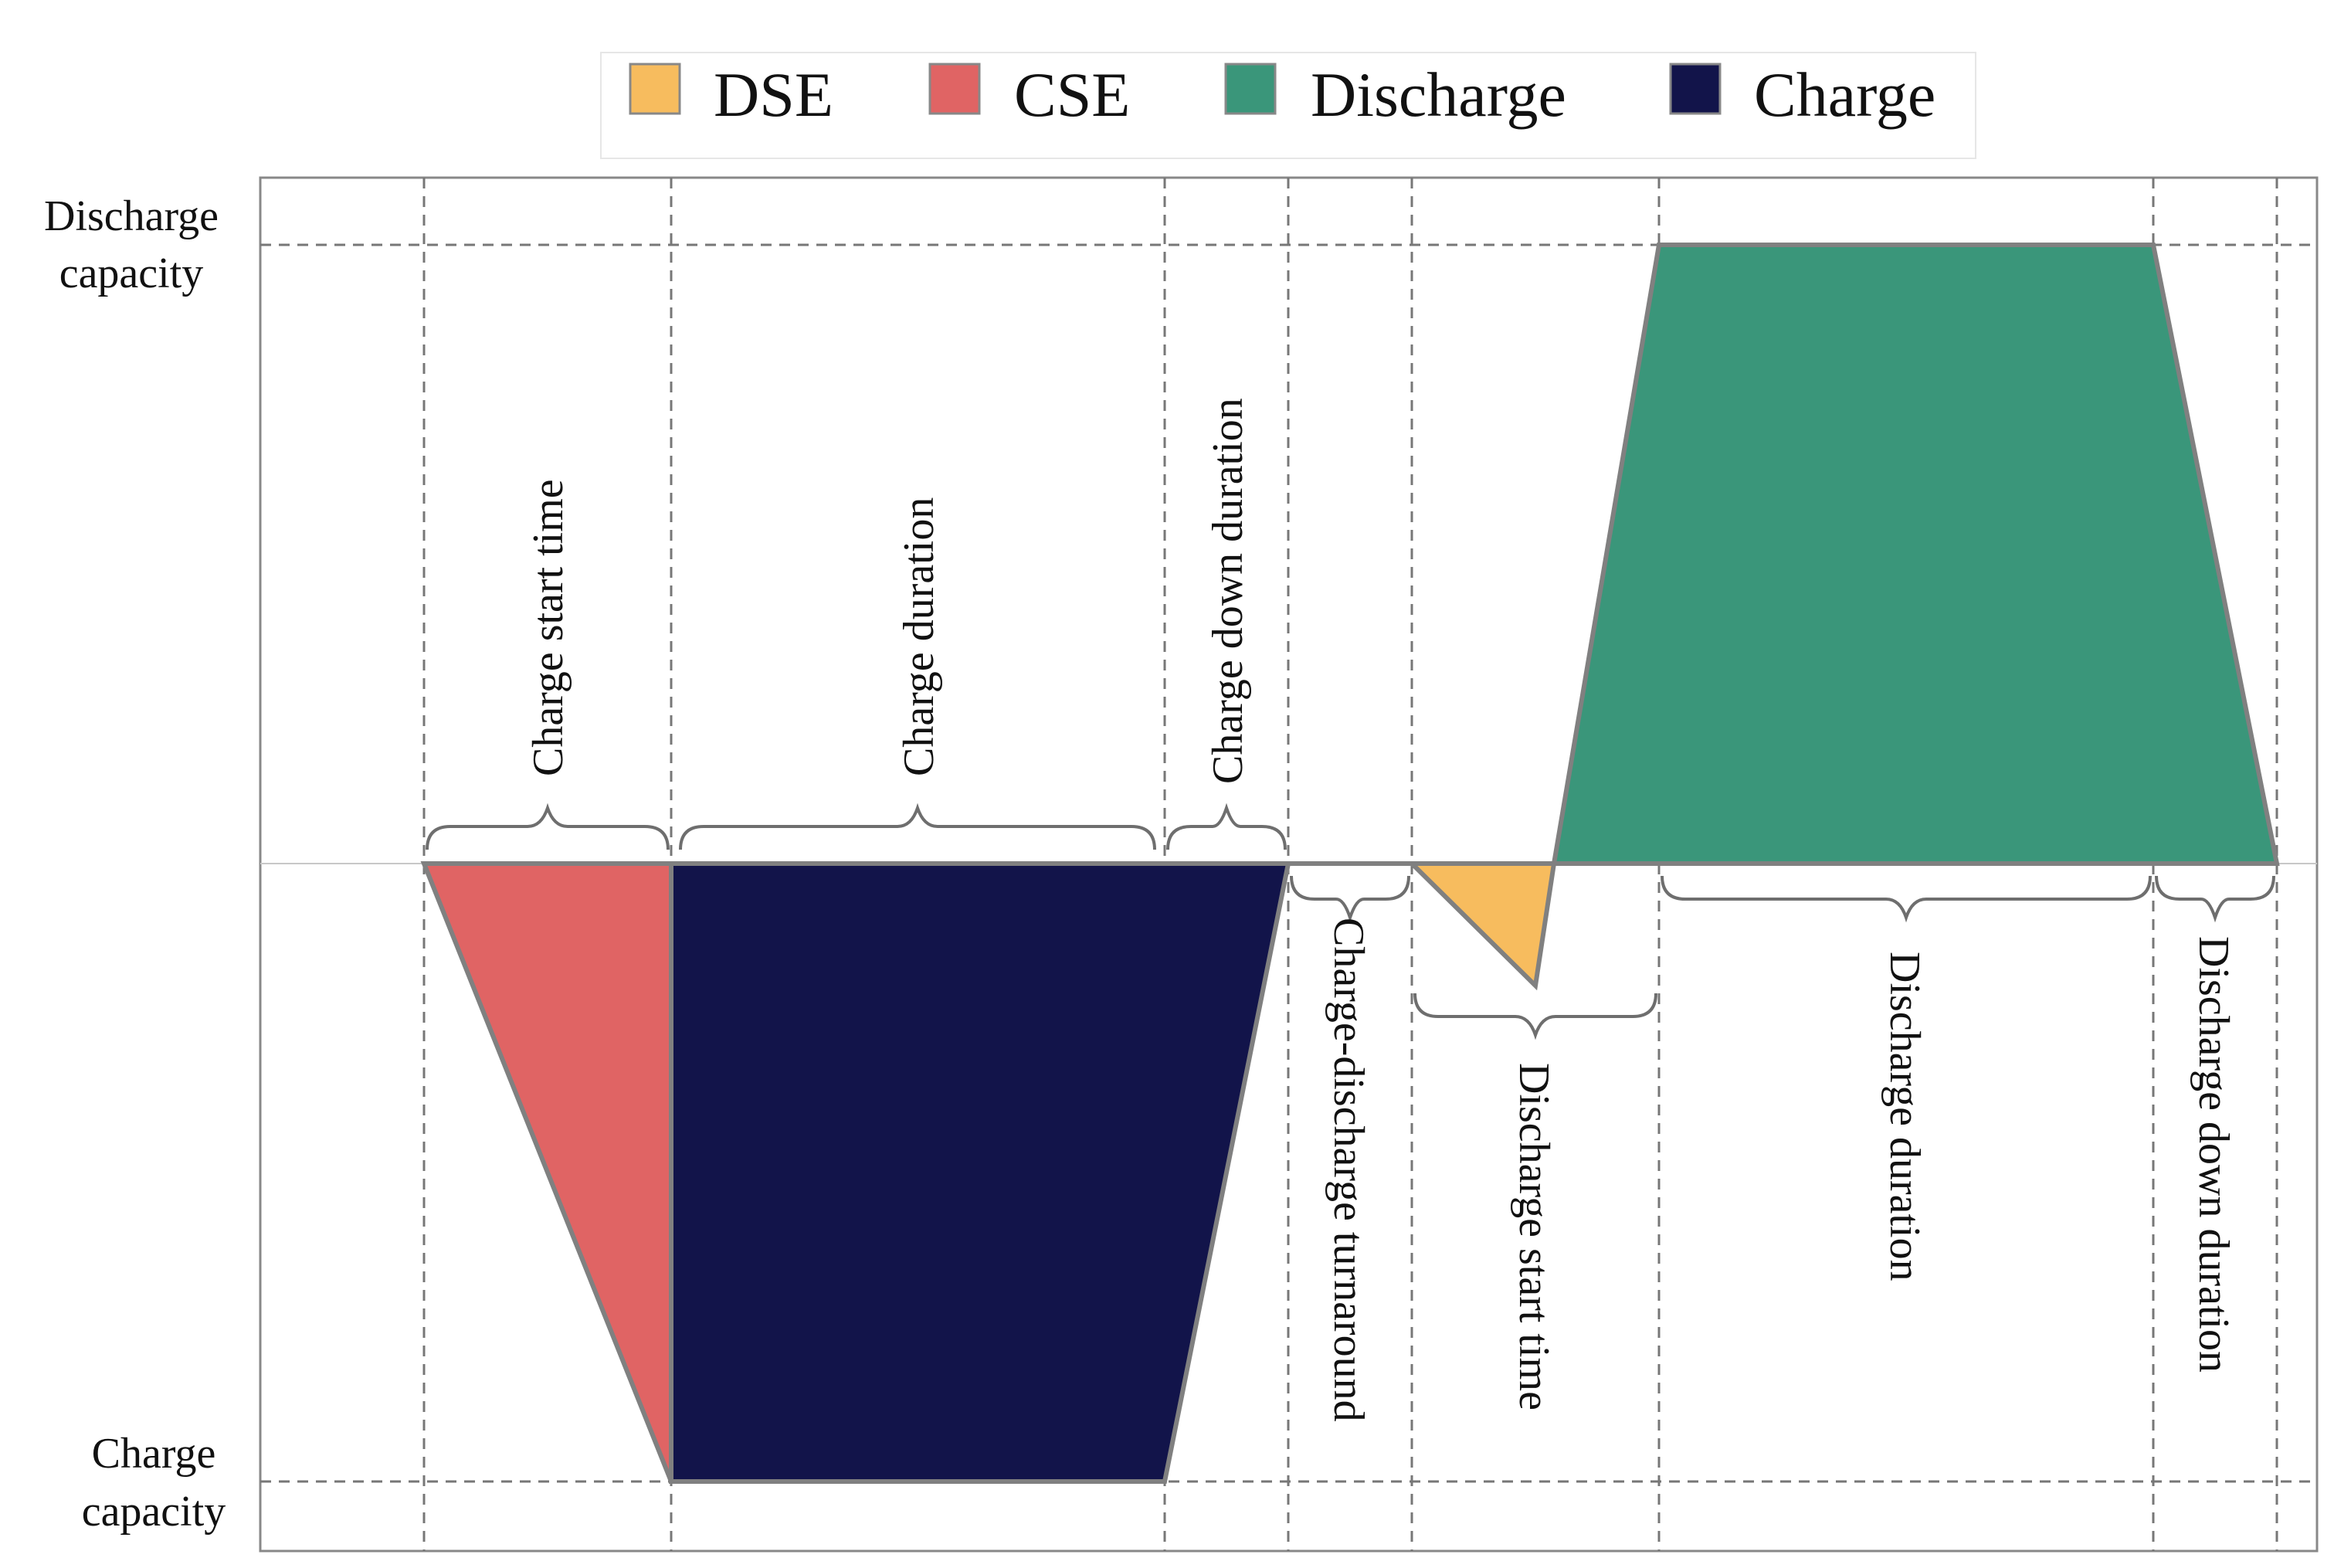 The height and width of the screenshot is (1568, 2351). Describe the element at coordinates (1695, 89) in the screenshot. I see `legend-swatch-charge` at that location.